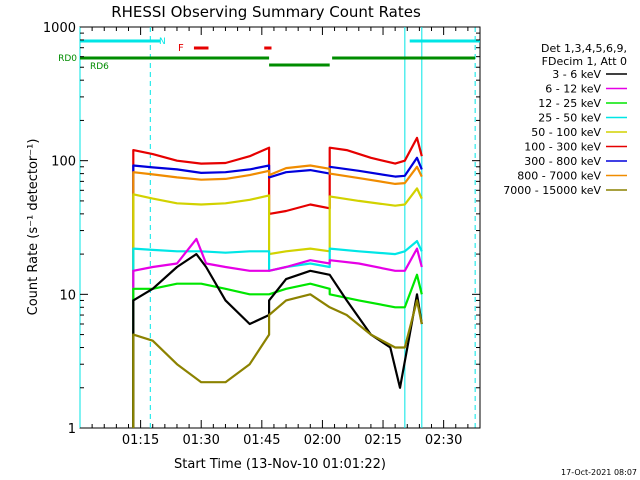 This screenshot has height=480, width=640. Describe the element at coordinates (67, 295) in the screenshot. I see `y-tick-label-1: 10` at that location.